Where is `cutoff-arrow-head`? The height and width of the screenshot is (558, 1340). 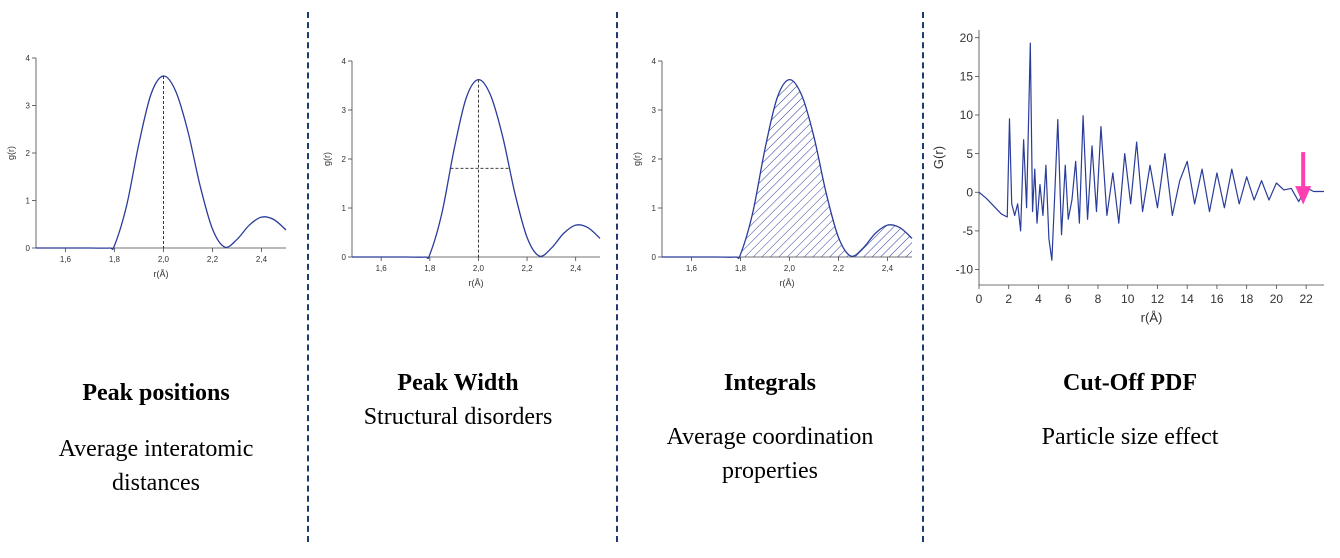 cutoff-arrow-head is located at coordinates (1303, 195).